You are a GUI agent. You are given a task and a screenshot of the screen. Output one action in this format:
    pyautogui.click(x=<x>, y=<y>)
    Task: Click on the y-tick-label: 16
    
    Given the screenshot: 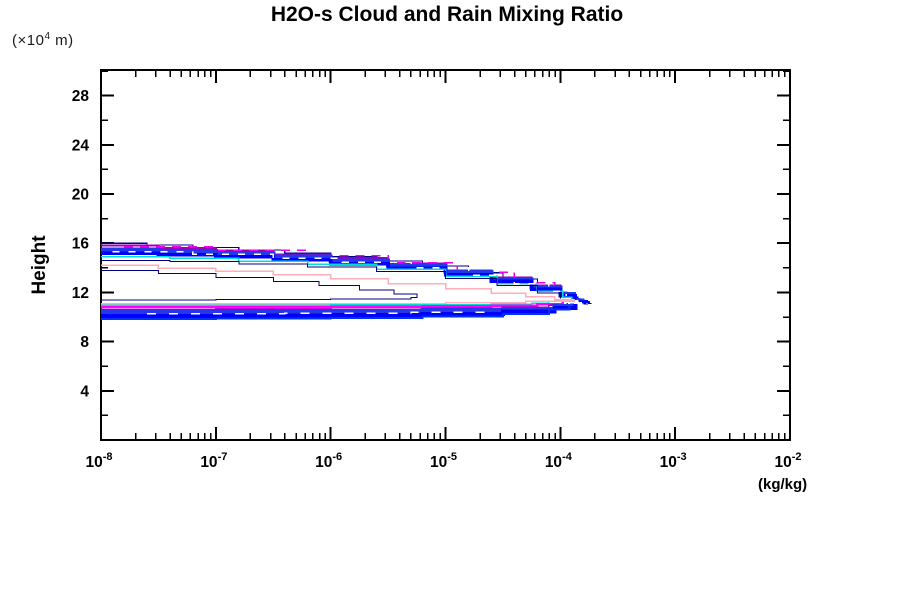 What is the action you would take?
    pyautogui.click(x=81, y=244)
    